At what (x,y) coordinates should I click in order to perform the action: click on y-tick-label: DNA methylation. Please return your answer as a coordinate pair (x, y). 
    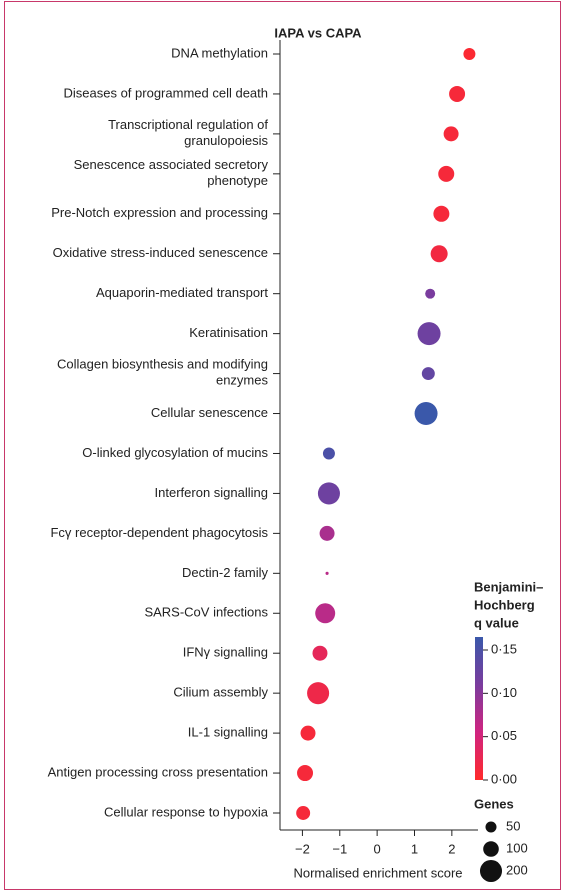
    Looking at the image, I should click on (219, 52).